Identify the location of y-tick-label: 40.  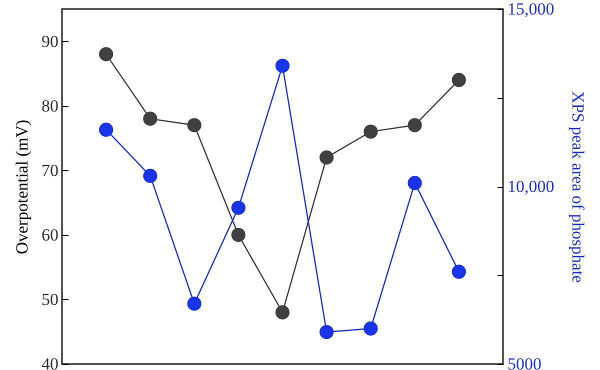
(50, 362).